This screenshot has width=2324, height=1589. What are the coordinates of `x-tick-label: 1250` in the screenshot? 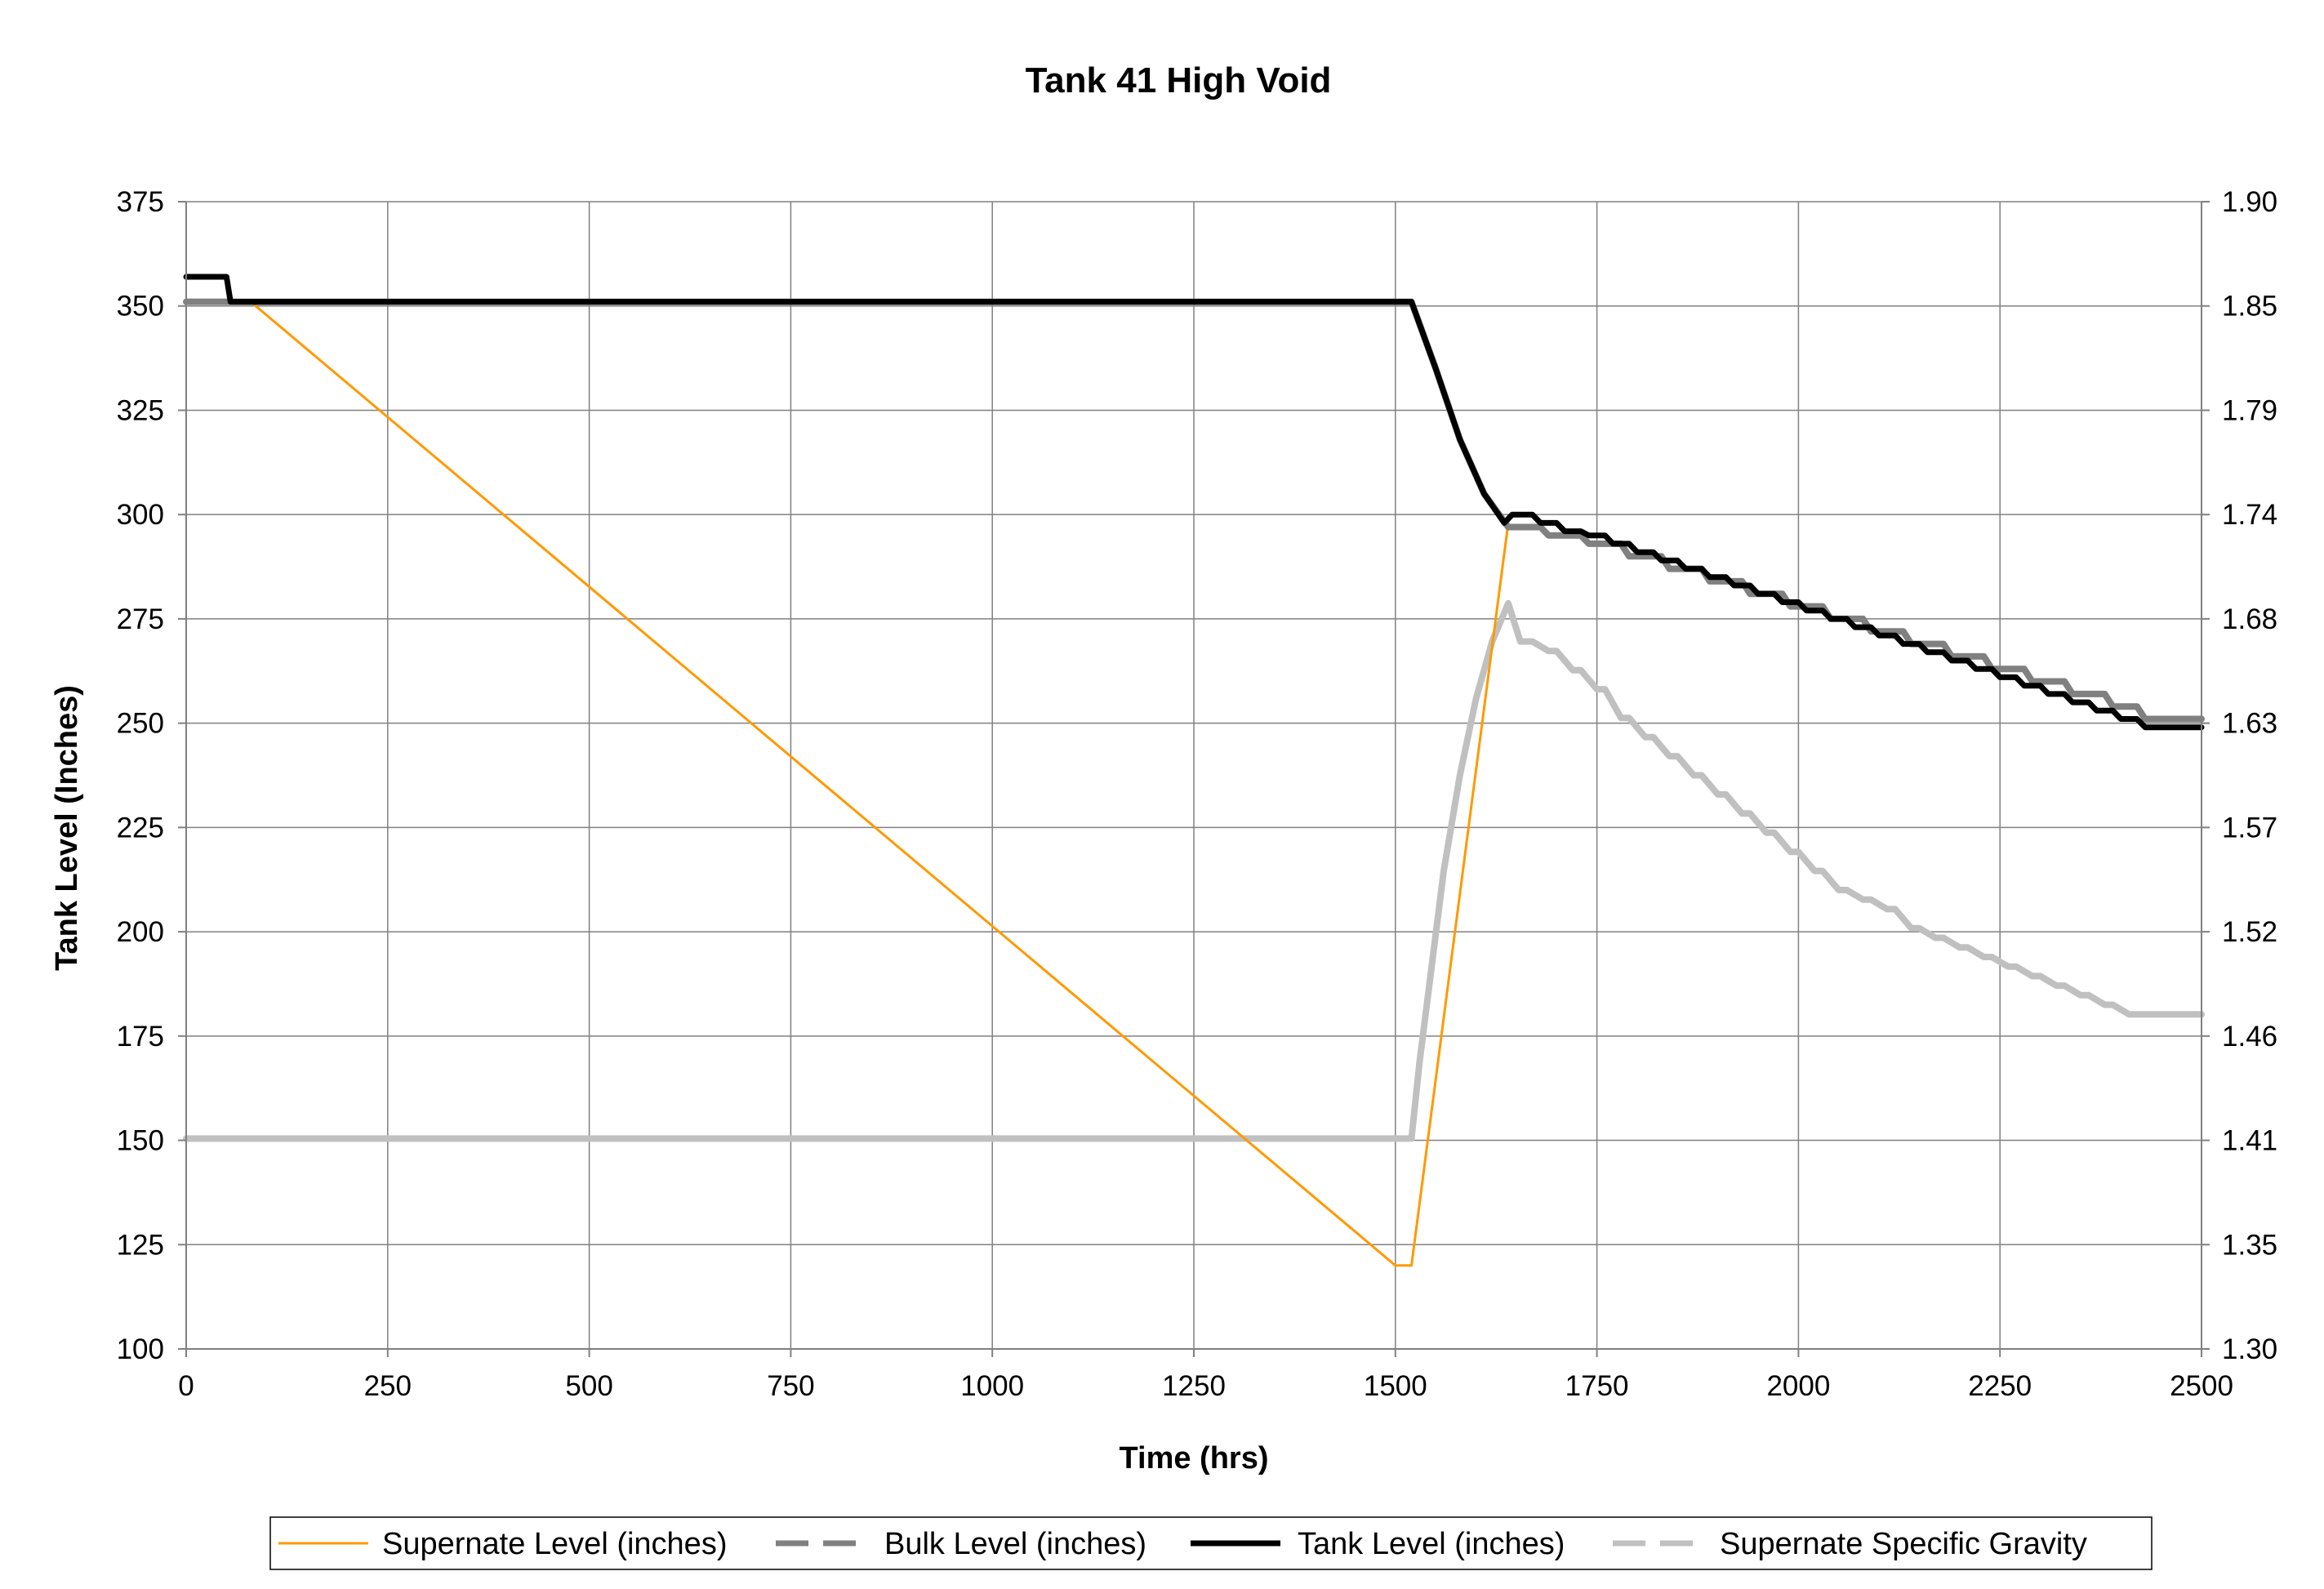 It's located at (1194, 1386).